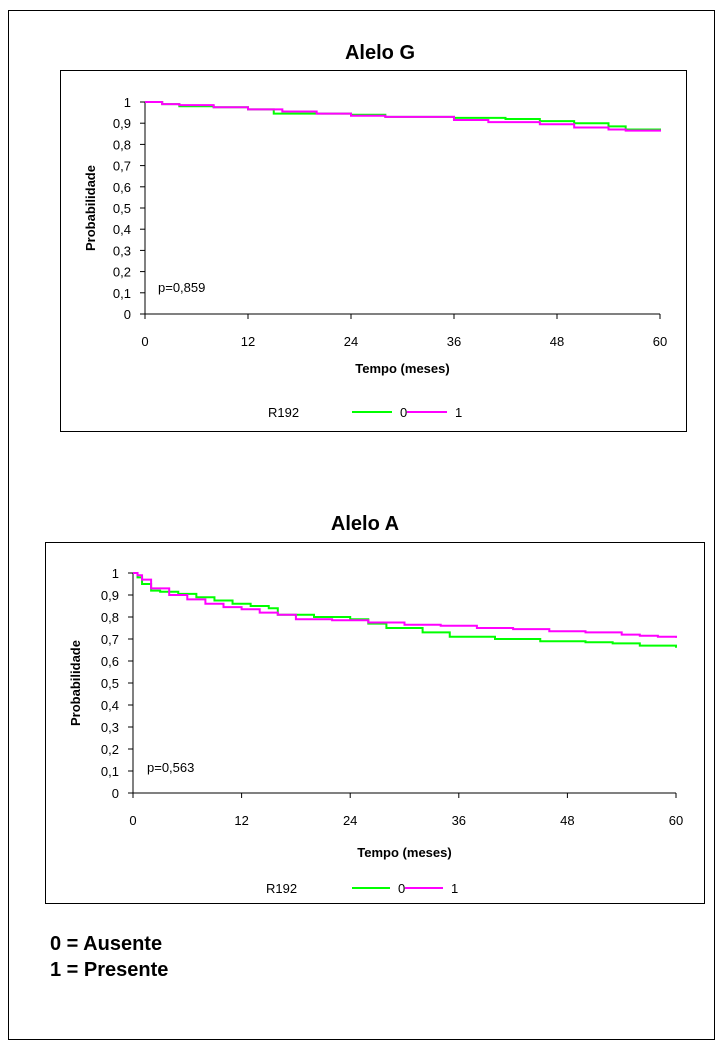 This screenshot has width=727, height=1045. I want to click on p-value-annotation: p=0,859, so click(181, 287).